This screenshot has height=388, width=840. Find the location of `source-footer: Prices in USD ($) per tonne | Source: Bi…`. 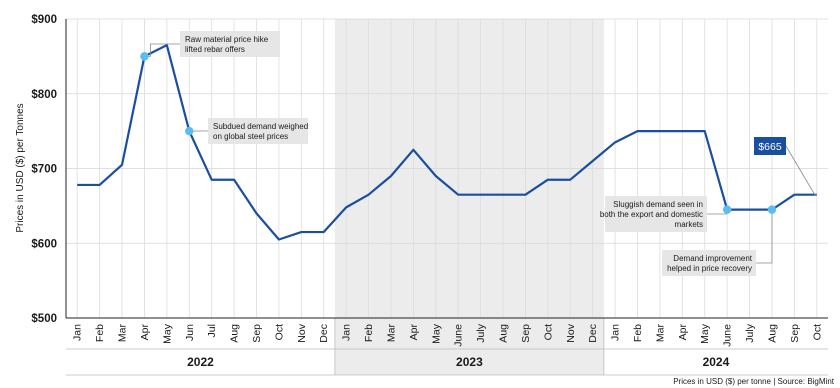

source-footer: Prices in USD ($) per tonne | Source: Bi… is located at coordinates (754, 381).